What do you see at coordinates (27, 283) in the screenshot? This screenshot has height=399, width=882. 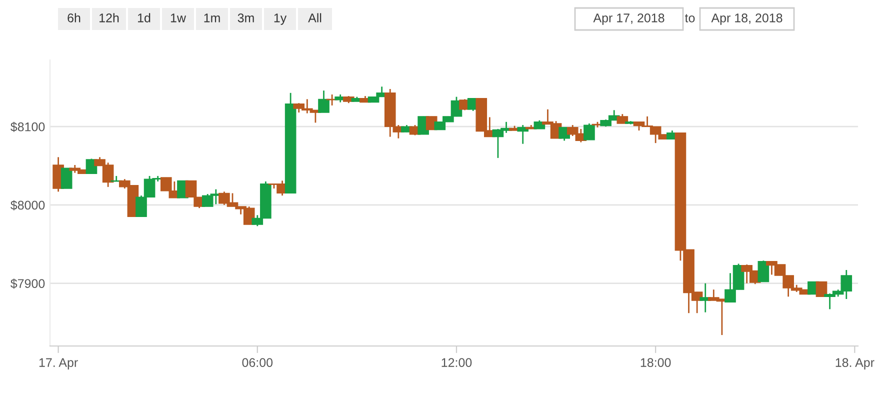 I see `y-tick-label: $7900` at bounding box center [27, 283].